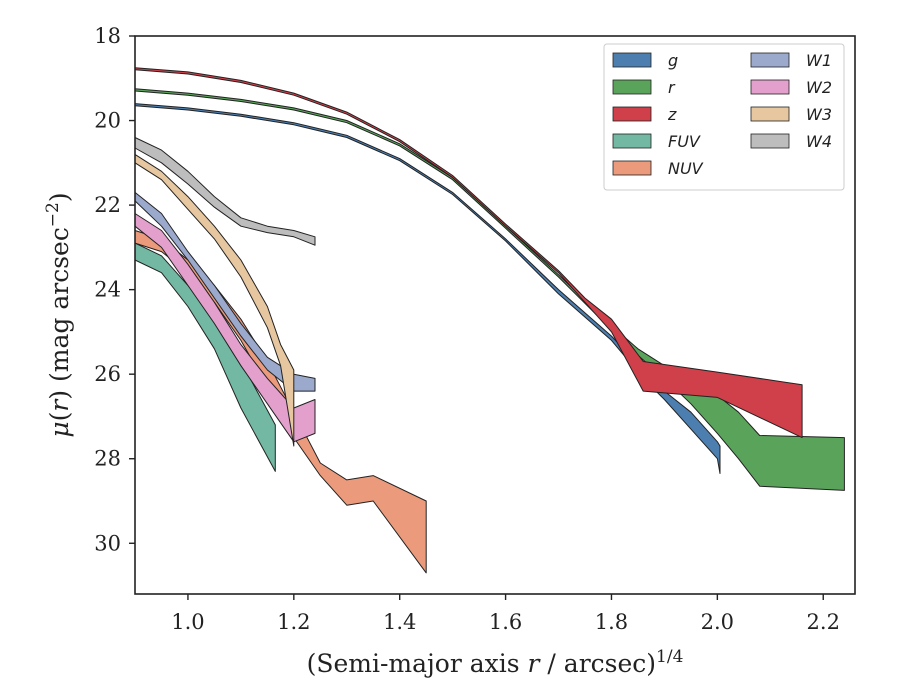  I want to click on legend-label-W1: W1, so click(819, 60).